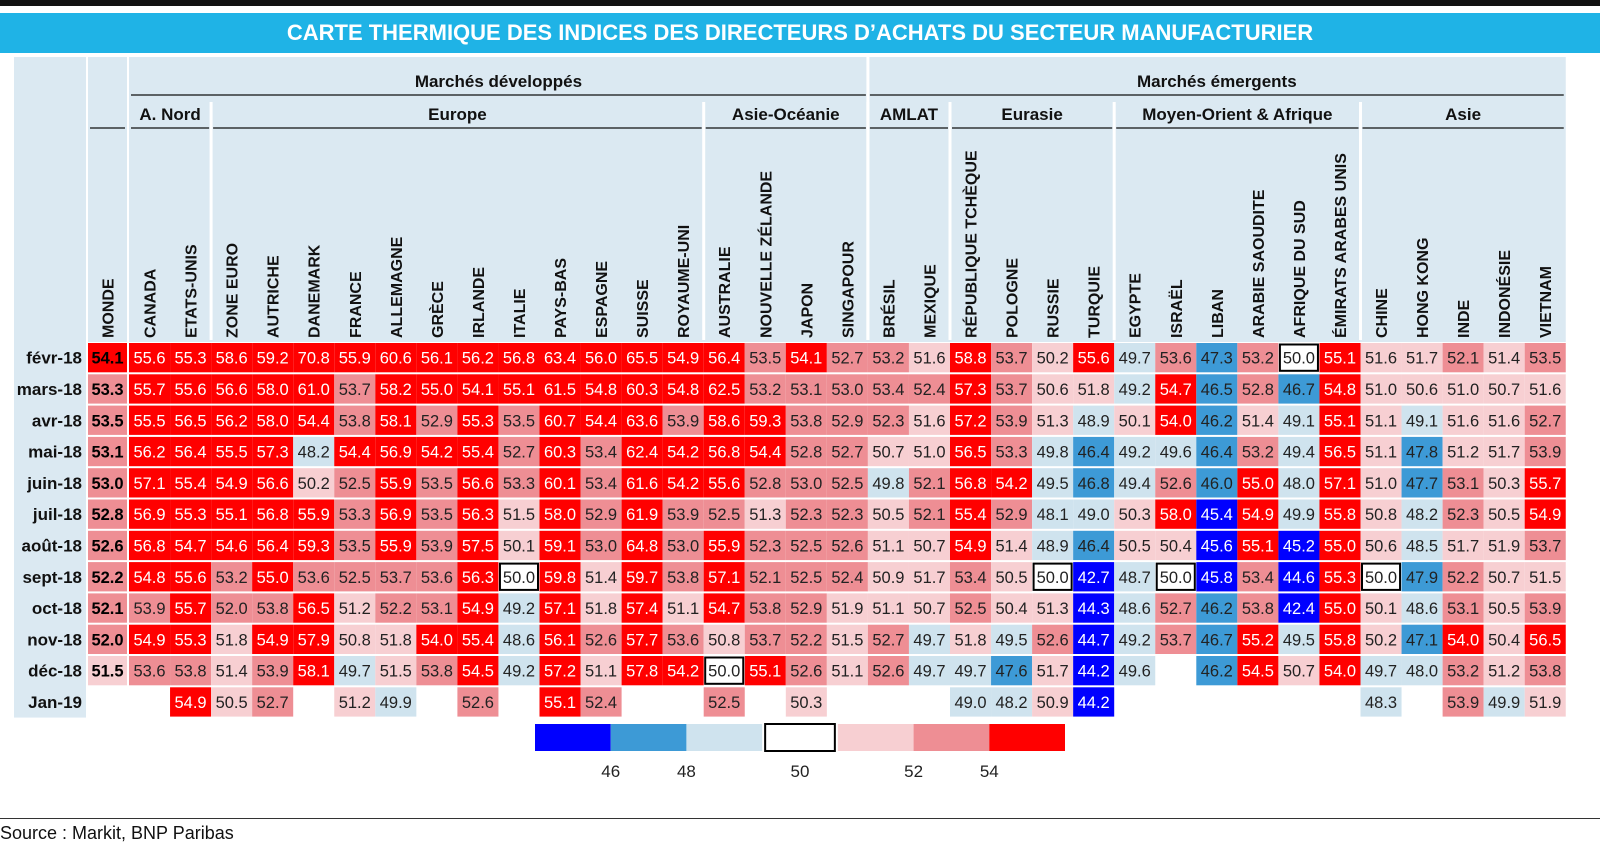 The width and height of the screenshot is (1600, 850). Describe the element at coordinates (478, 515) in the screenshot. I see `cell-value: 56.3` at that location.